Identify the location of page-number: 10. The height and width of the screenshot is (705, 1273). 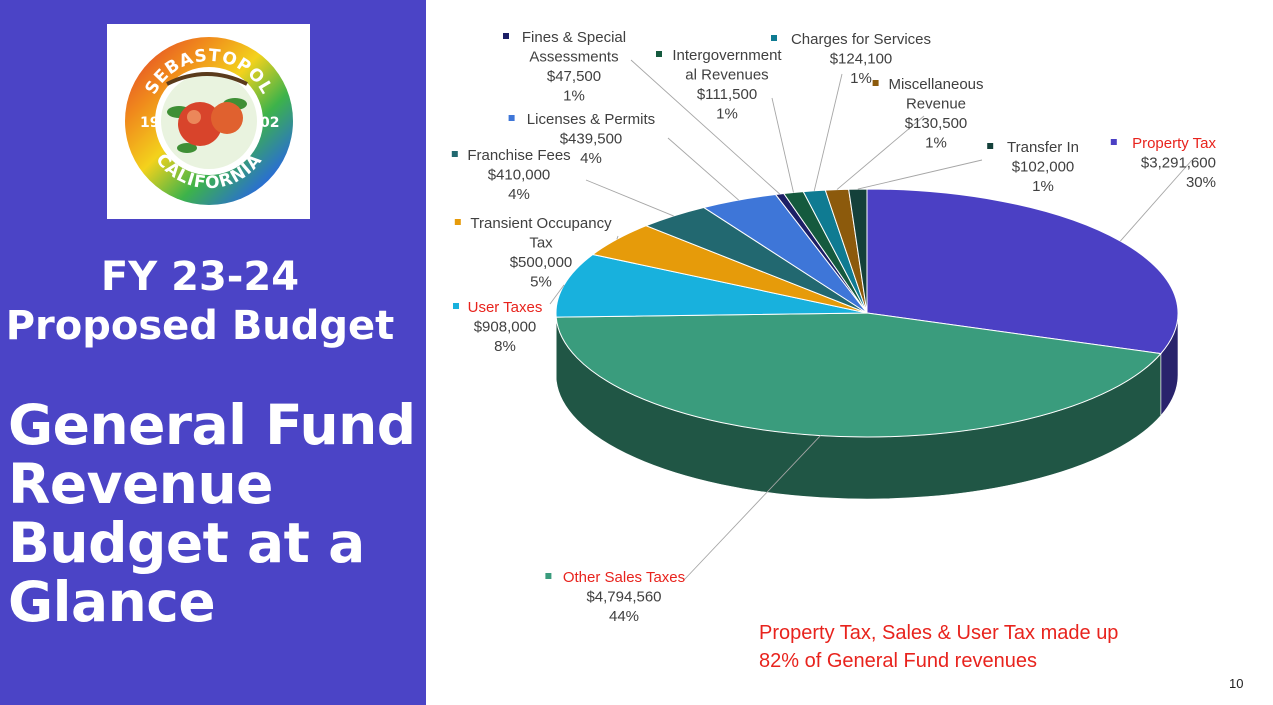
(1236, 683).